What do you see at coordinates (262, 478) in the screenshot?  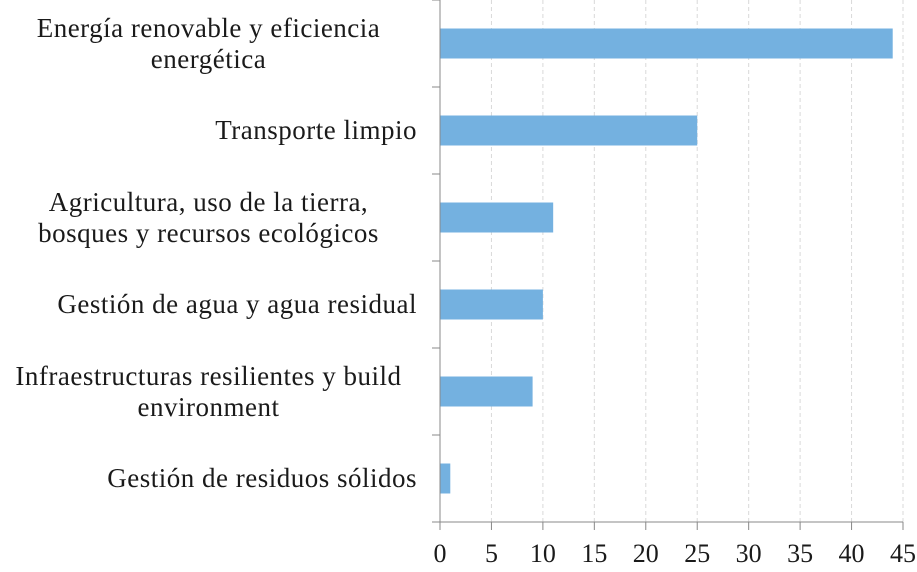 I see `y-tick-label: Gestión de residuos sólidos` at bounding box center [262, 478].